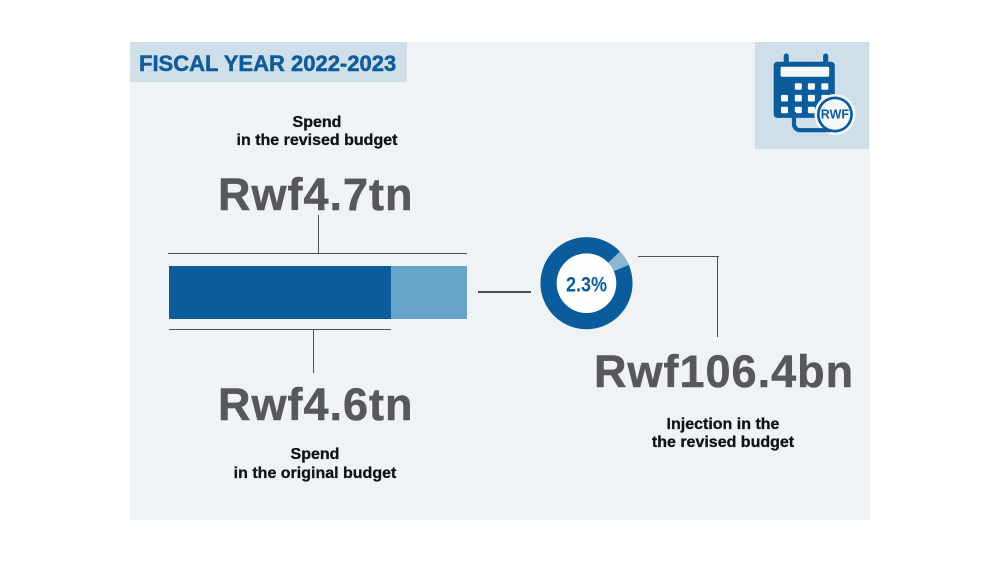  What do you see at coordinates (586, 285) in the screenshot?
I see `svg-text: 2.3%` at bounding box center [586, 285].